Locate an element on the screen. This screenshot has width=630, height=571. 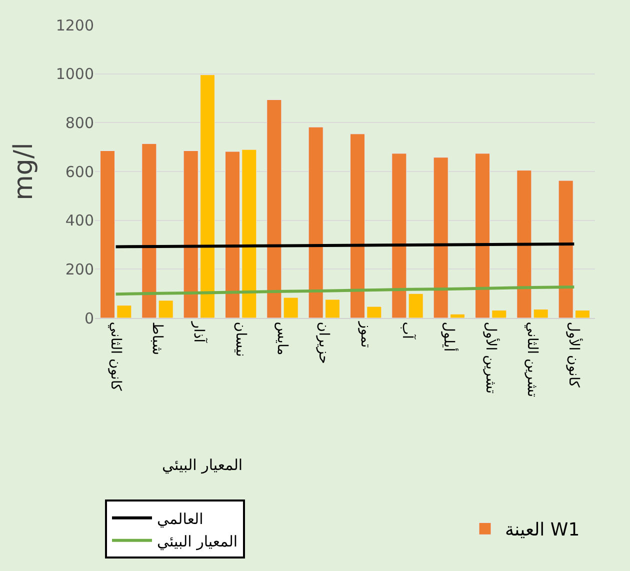
x-tick-label: حزيران is located at coordinates (324, 343).